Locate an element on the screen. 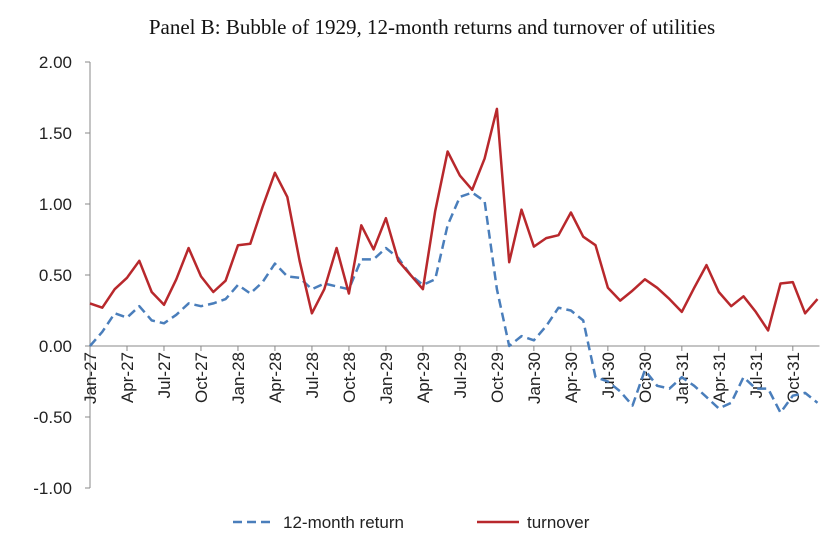  x-tick-label: Jul-30 is located at coordinates (608, 375).